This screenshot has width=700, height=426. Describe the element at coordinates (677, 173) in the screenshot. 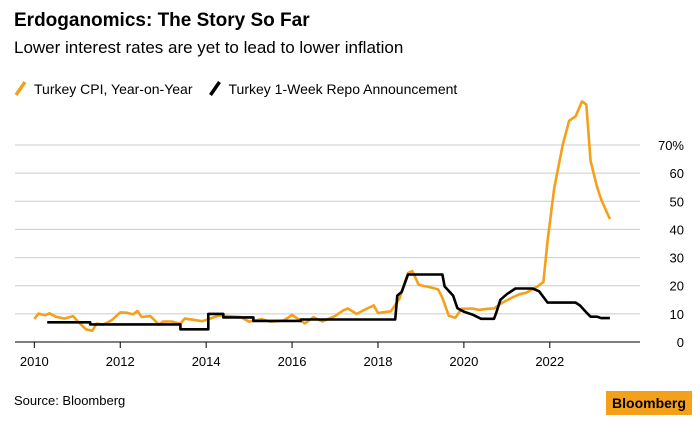

I see `y-tick-label: 60` at that location.